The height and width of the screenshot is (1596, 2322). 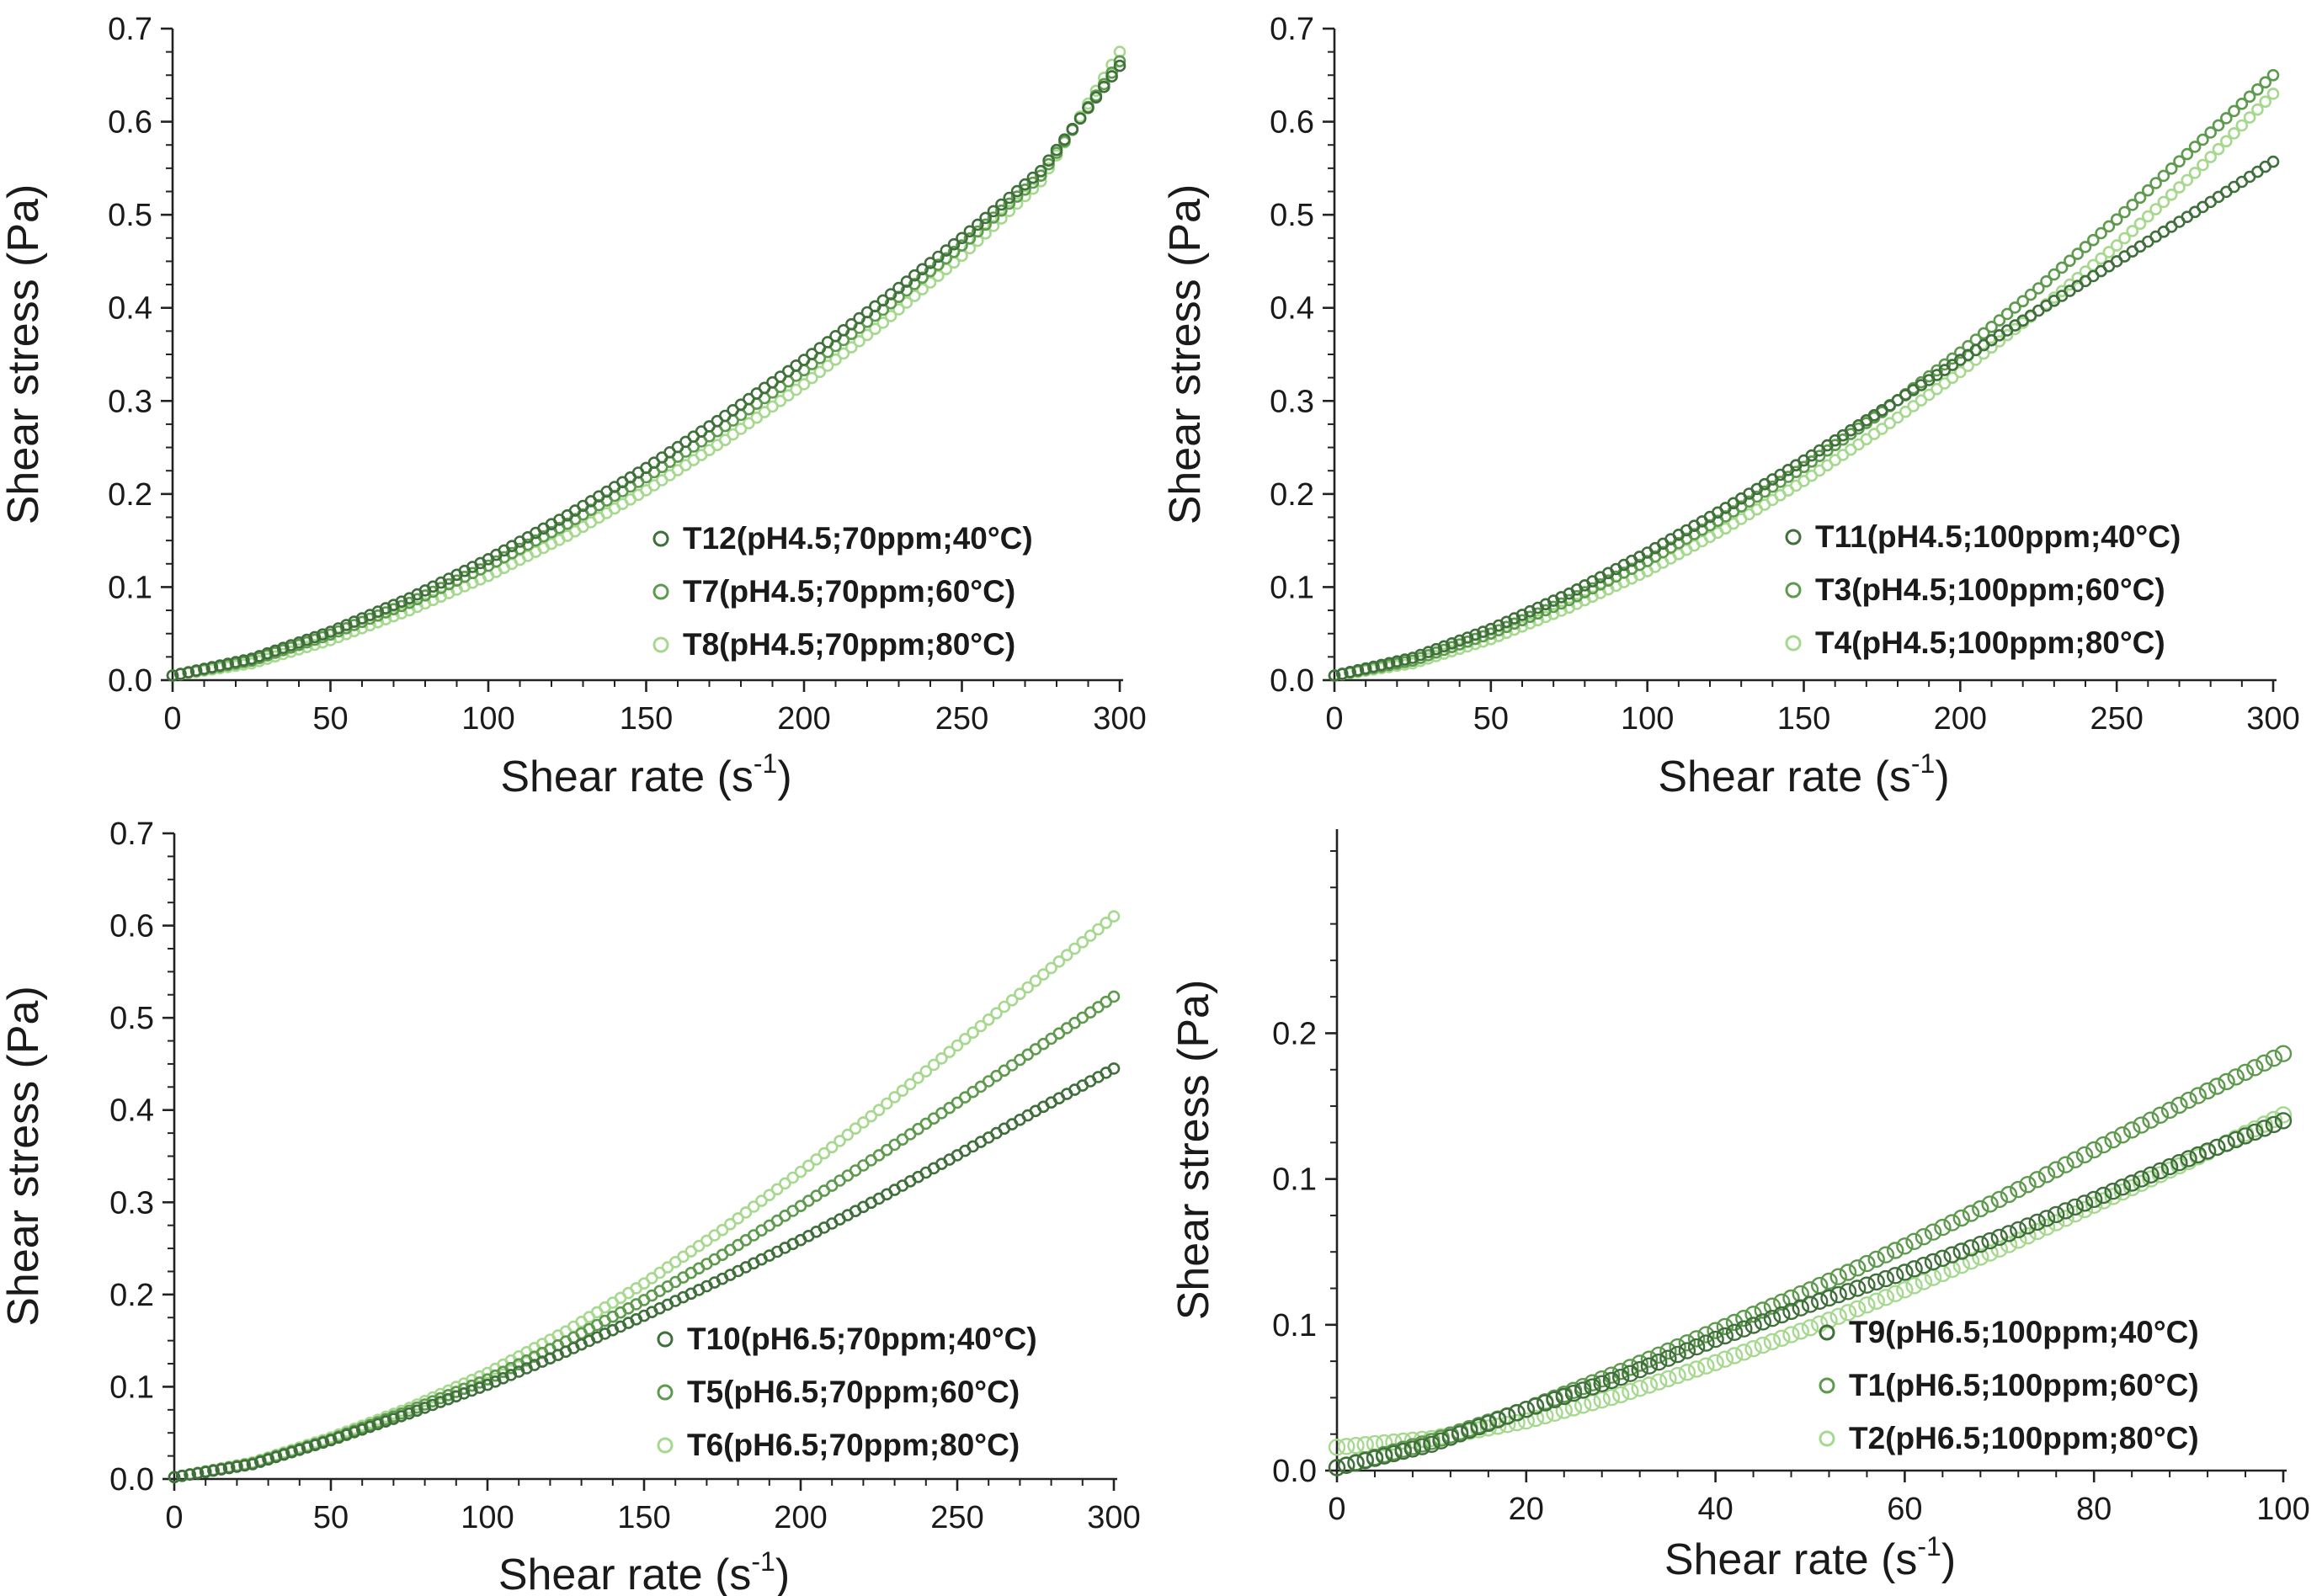 I want to click on y-tick-label: 0.6, so click(x=131, y=927).